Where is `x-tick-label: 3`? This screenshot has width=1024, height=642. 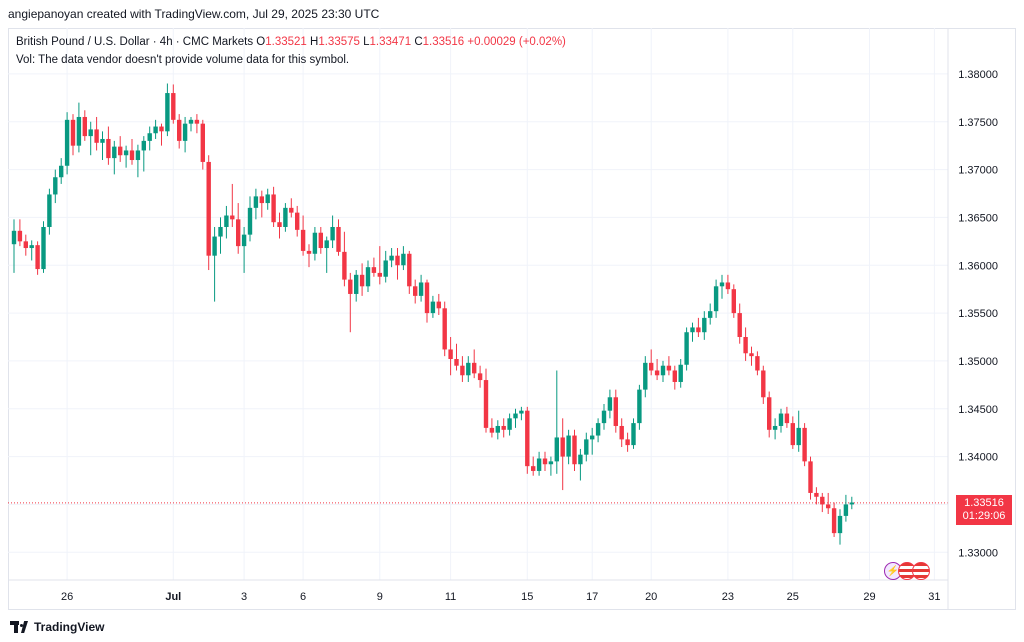
x-tick-label: 3 is located at coordinates (244, 597).